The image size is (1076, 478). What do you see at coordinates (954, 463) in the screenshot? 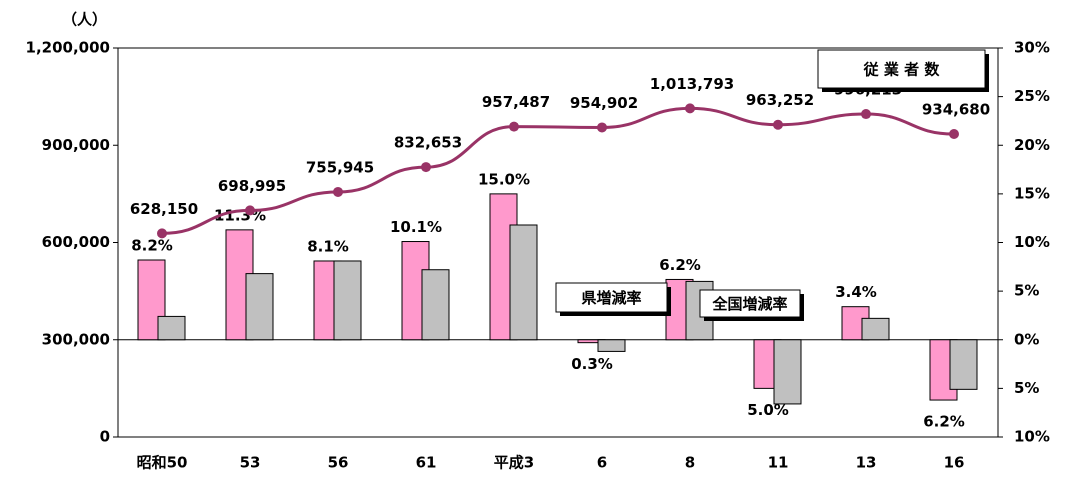
I see `x-tick-label: 16` at bounding box center [954, 463].